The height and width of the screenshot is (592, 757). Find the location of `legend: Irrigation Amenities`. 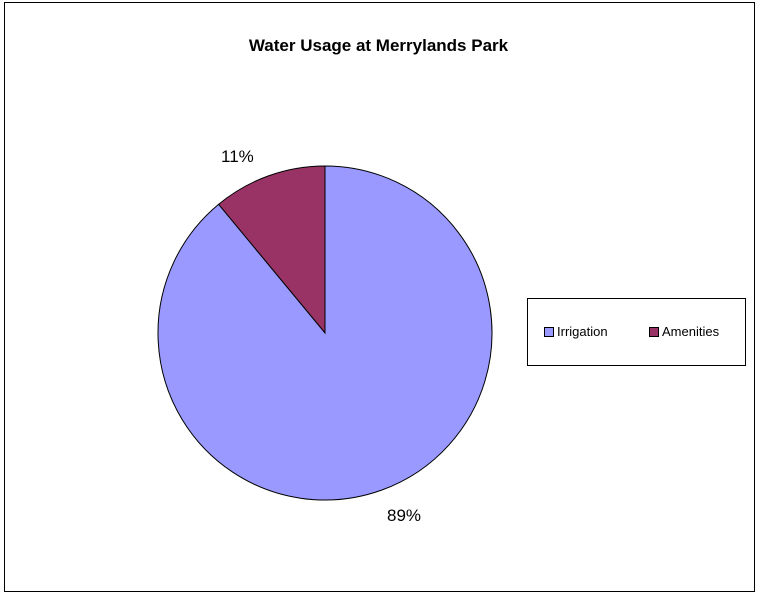

legend: Irrigation Amenities is located at coordinates (636, 332).